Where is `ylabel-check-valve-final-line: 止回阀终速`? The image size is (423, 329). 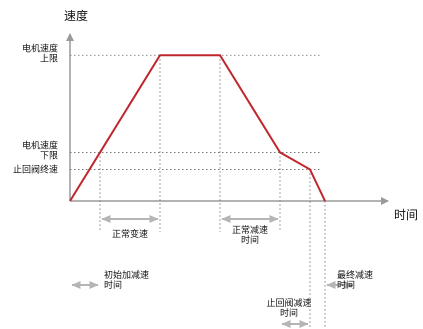
ylabel-check-valve-final-line: 止回阀终速 is located at coordinates (35, 169).